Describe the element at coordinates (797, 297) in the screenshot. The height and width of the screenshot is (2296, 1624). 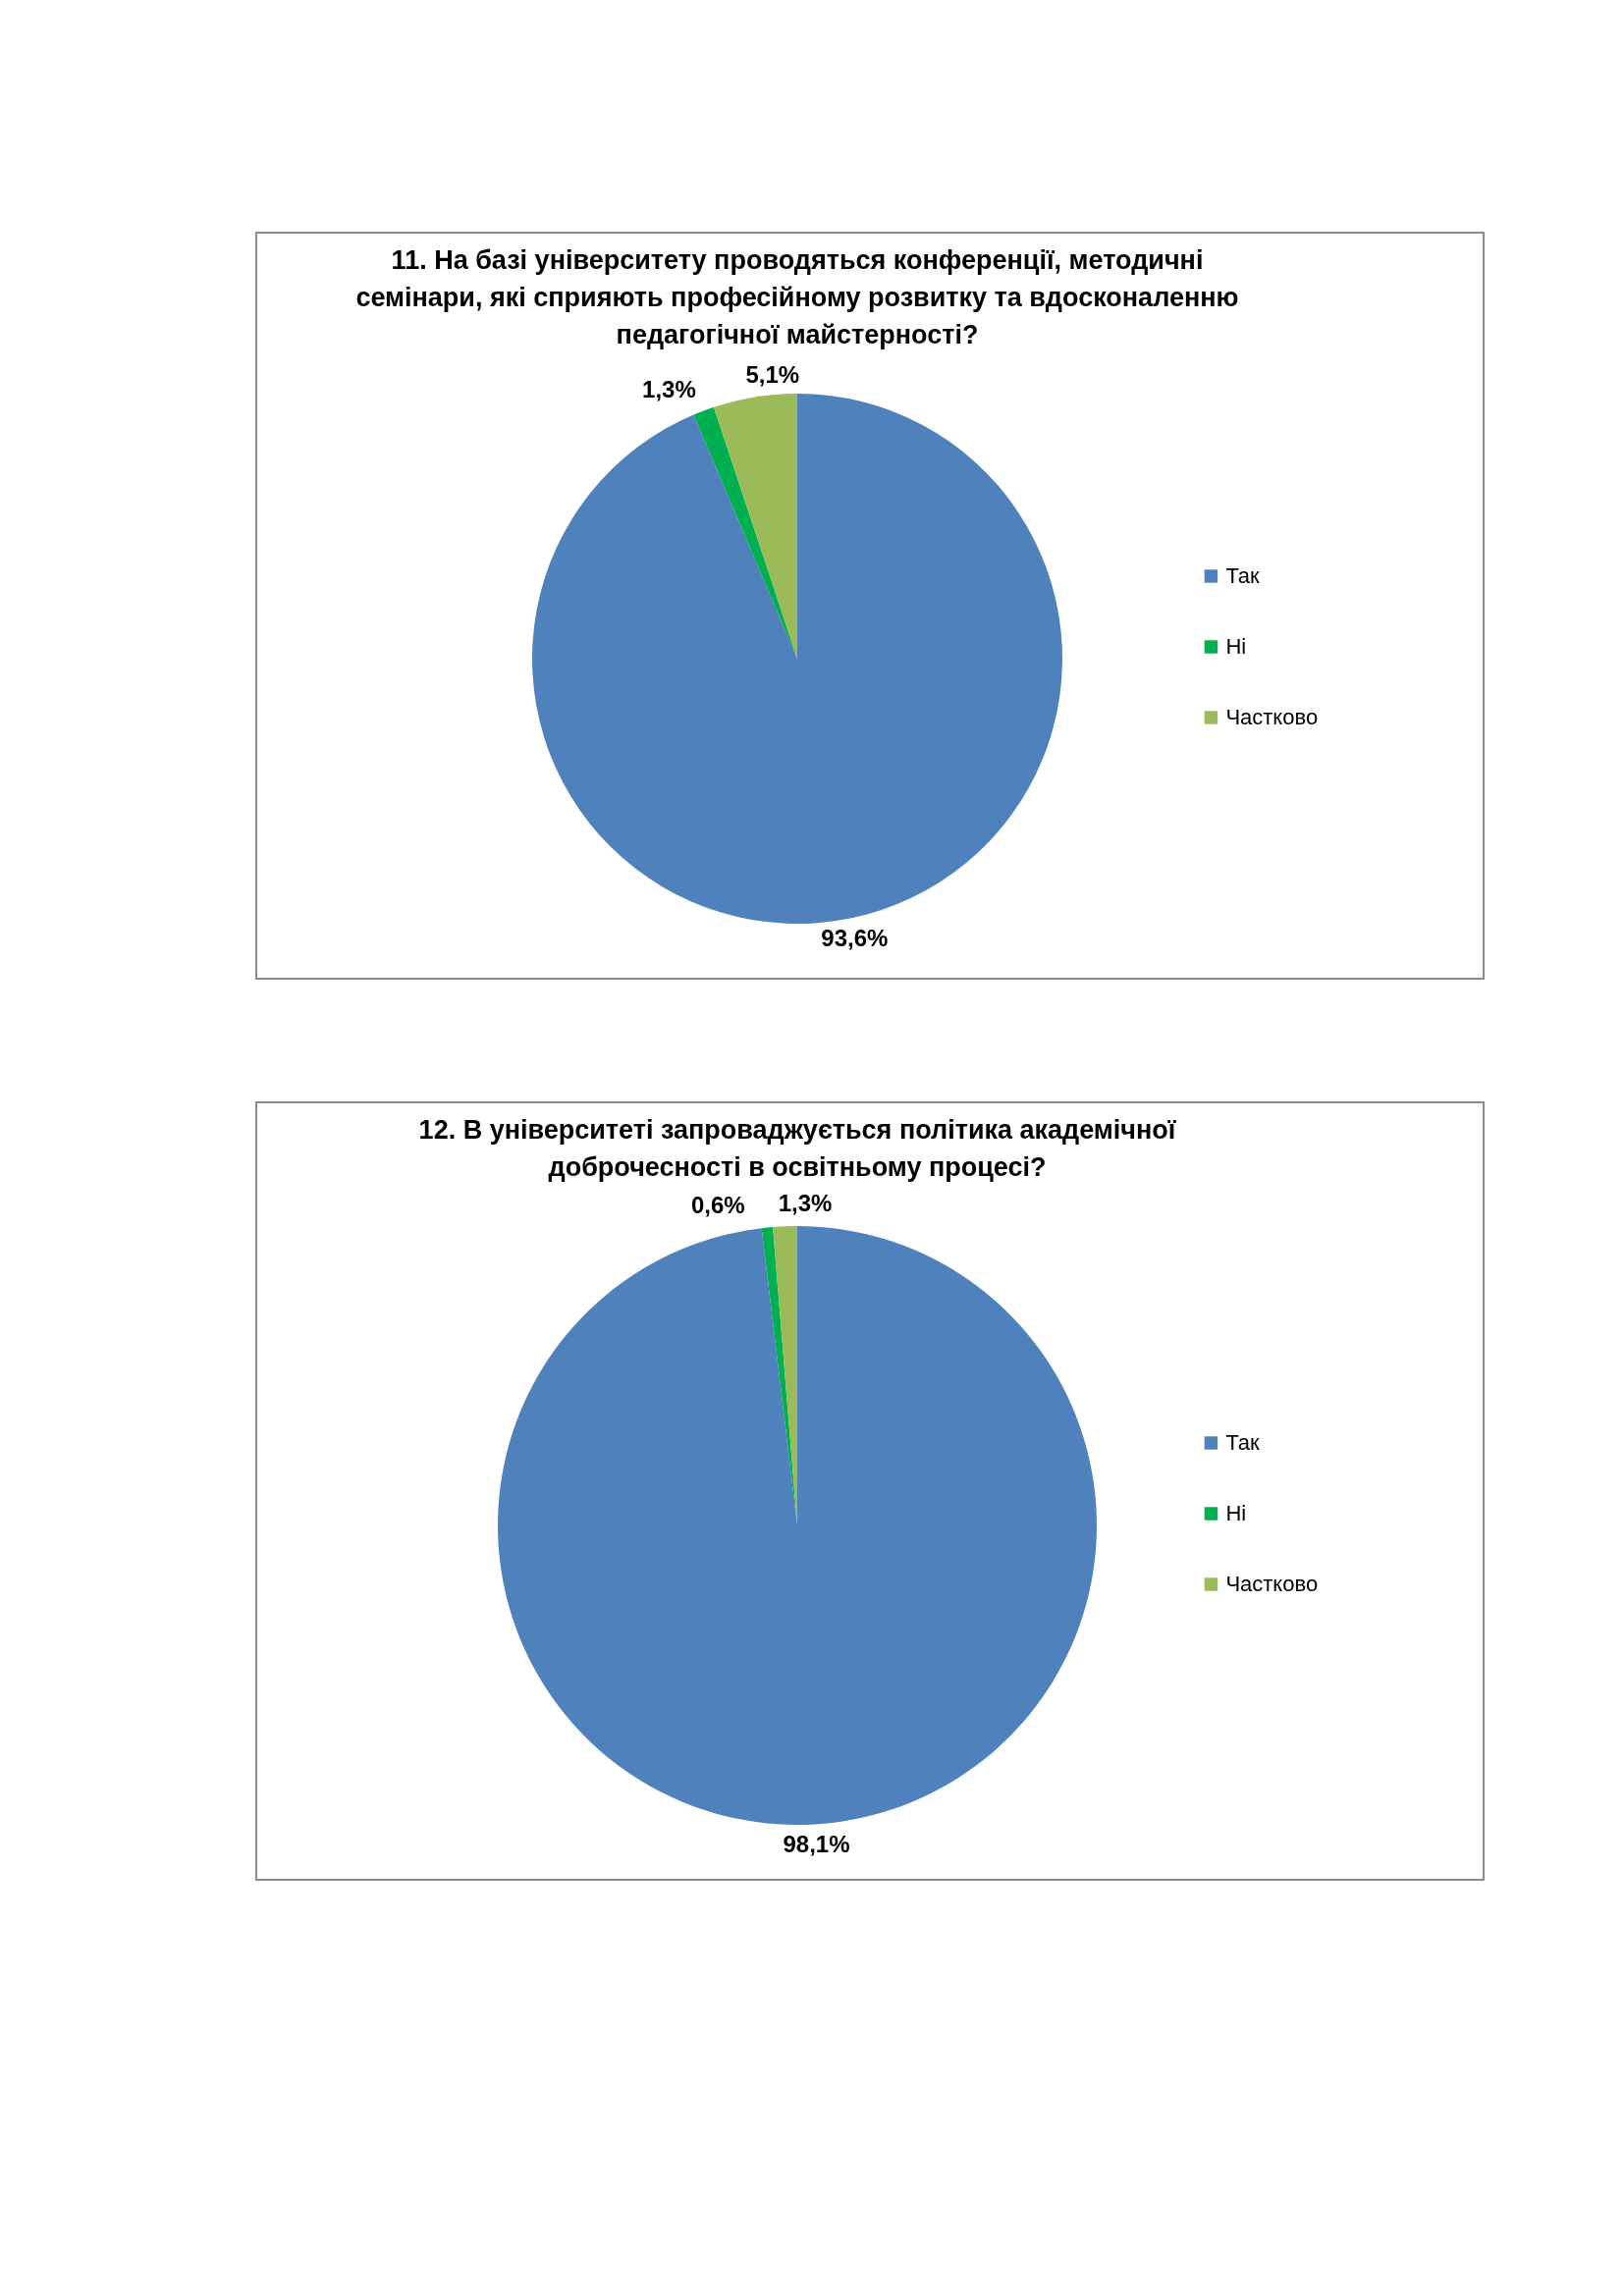
I see `chart-title: 11. На базі університету проводяться конференції, методичні семінари, які сприяють професійному розвитку та вдосконаленню педагогічної майстерності?` at that location.